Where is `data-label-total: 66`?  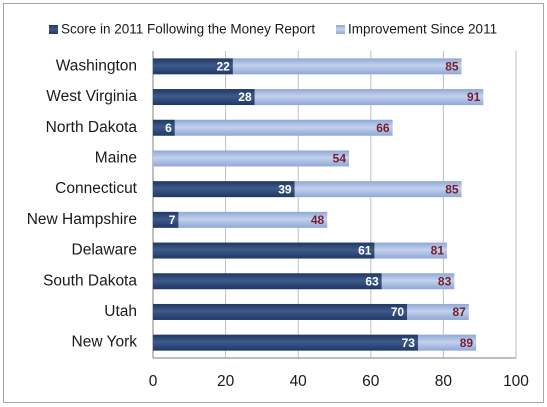 data-label-total: 66 is located at coordinates (383, 128).